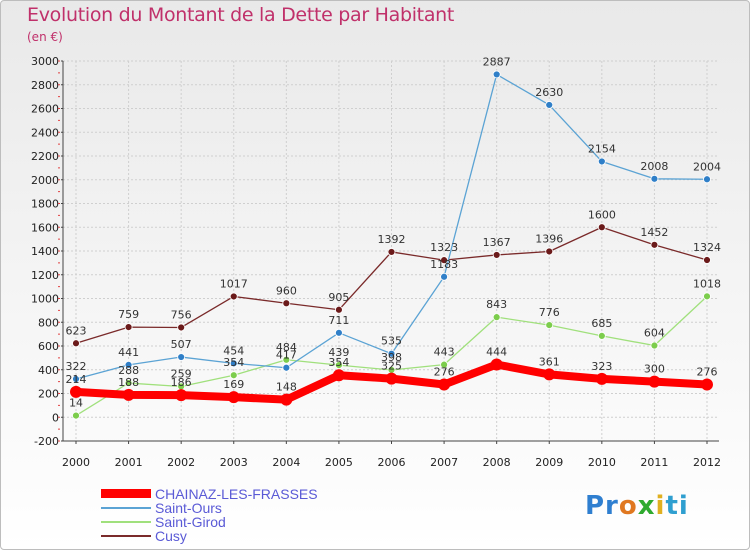 The image size is (750, 550). I want to click on data-label: 776, so click(549, 312).